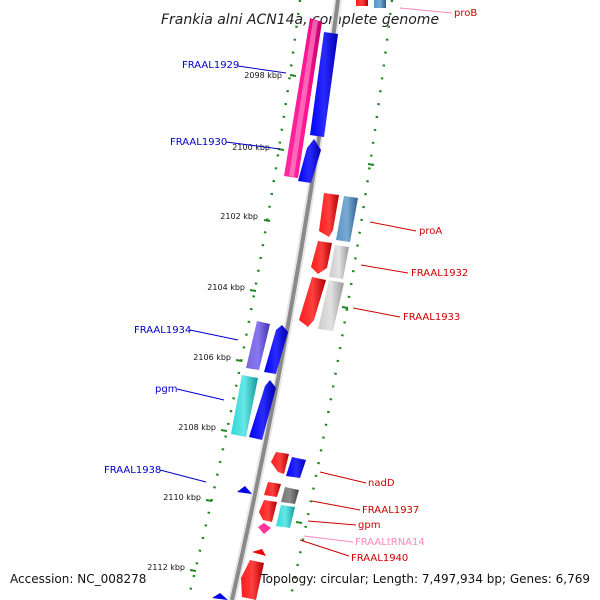 Image resolution: width=600 pixels, height=600 pixels. I want to click on map-title: Frankia alni ACN14a, complete genome, so click(300, 20).